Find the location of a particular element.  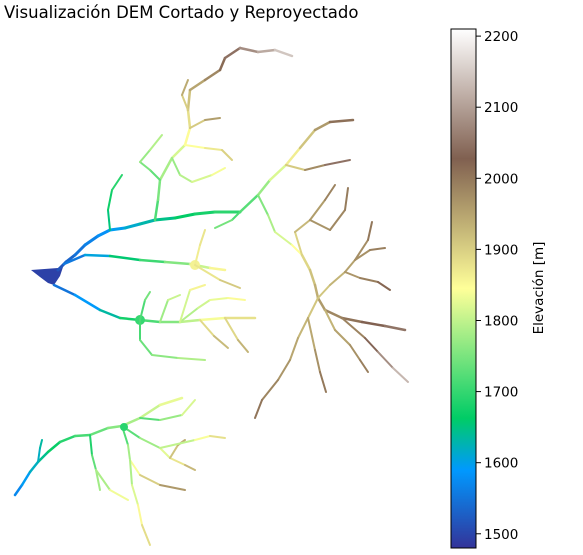

colorbar-tick-label-2100: 2100 is located at coordinates (501, 108).